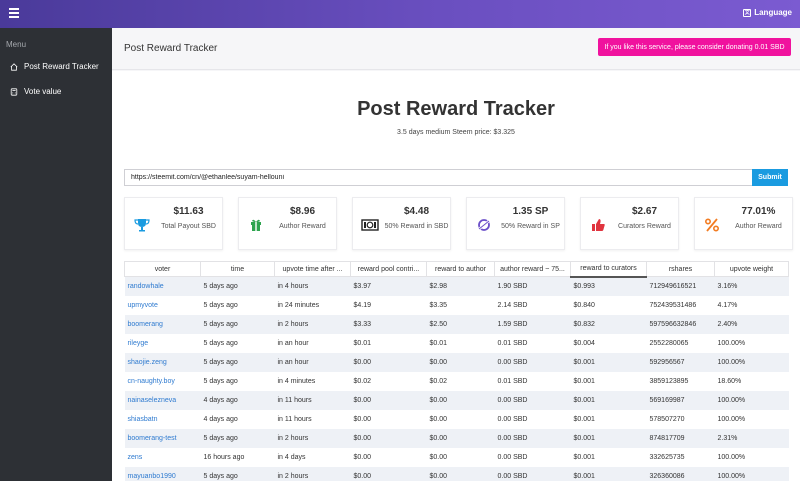 The width and height of the screenshot is (800, 481). I want to click on stat-label: Author Reward, so click(302, 226).